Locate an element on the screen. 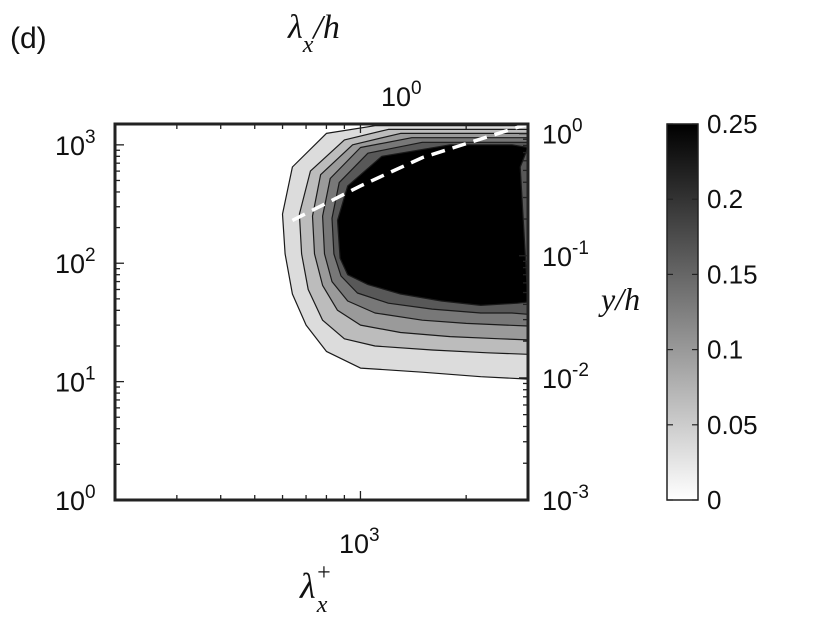 Image resolution: width=830 pixels, height=628 pixels. bottom-tick-label: 103 is located at coordinates (359, 542).